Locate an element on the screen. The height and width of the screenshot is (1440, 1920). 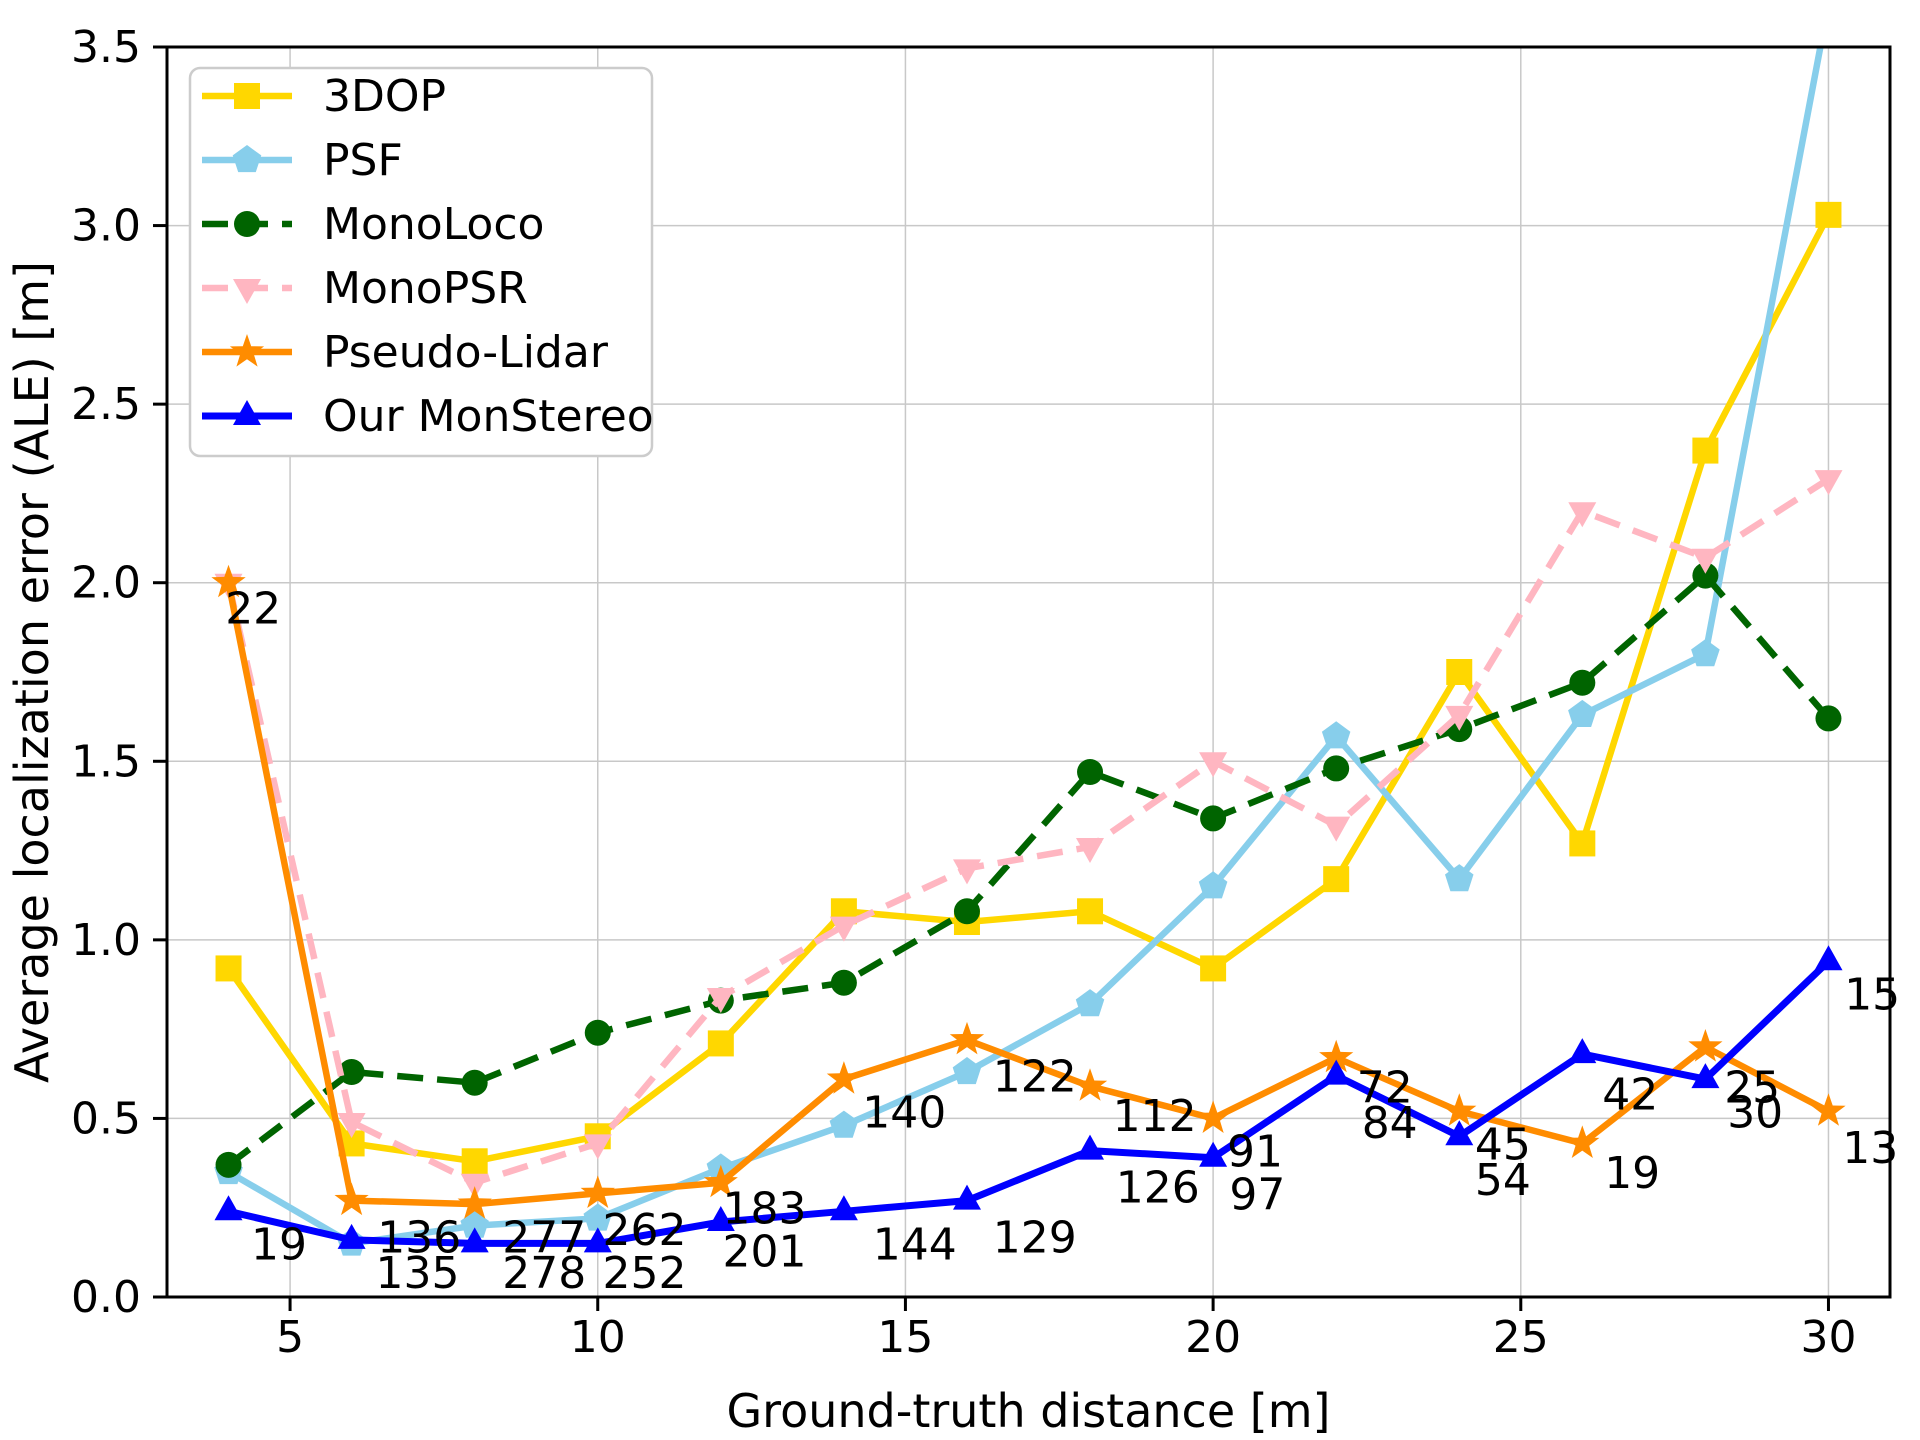
legend-entry-our-monstereo: Our MonStereo is located at coordinates (428, 416).